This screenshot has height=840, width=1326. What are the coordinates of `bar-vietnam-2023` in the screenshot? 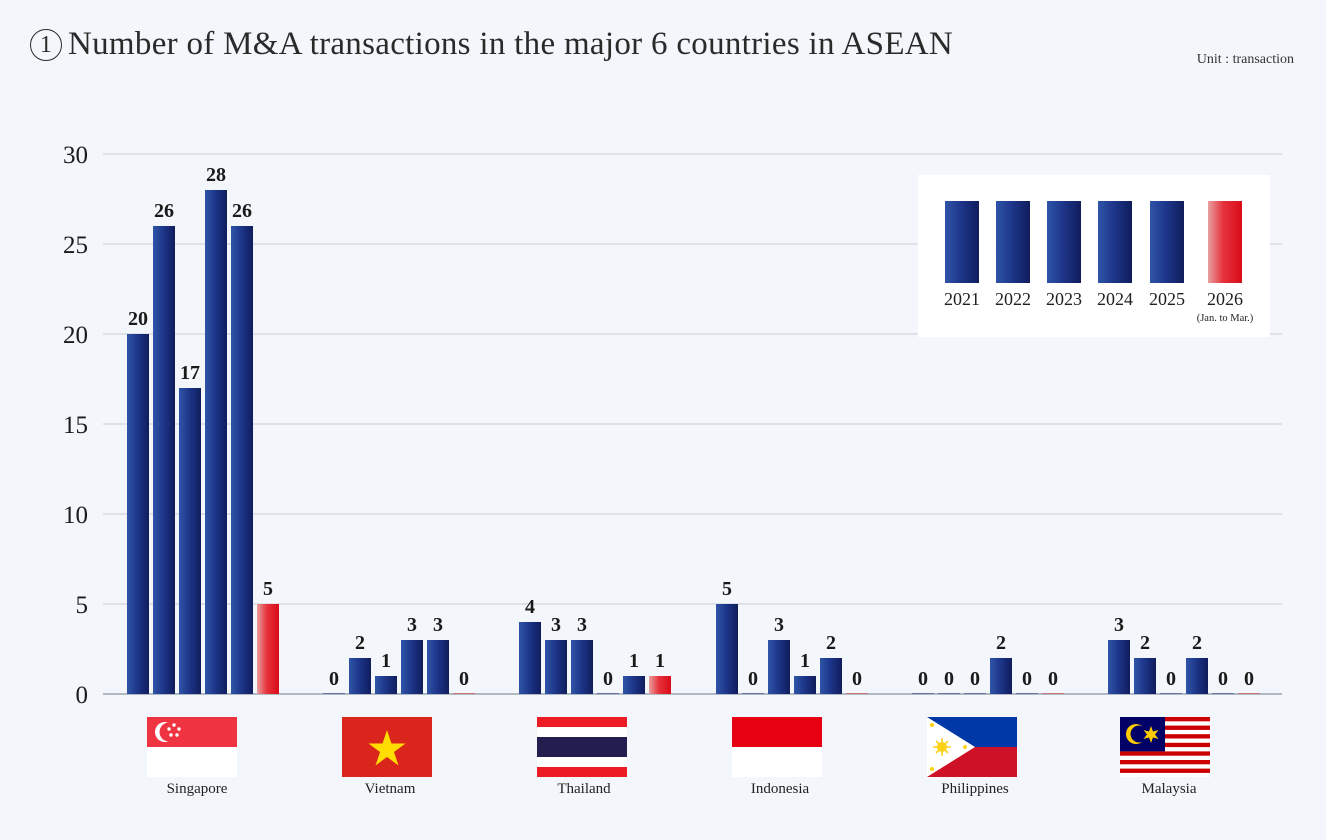 It's located at (386, 685).